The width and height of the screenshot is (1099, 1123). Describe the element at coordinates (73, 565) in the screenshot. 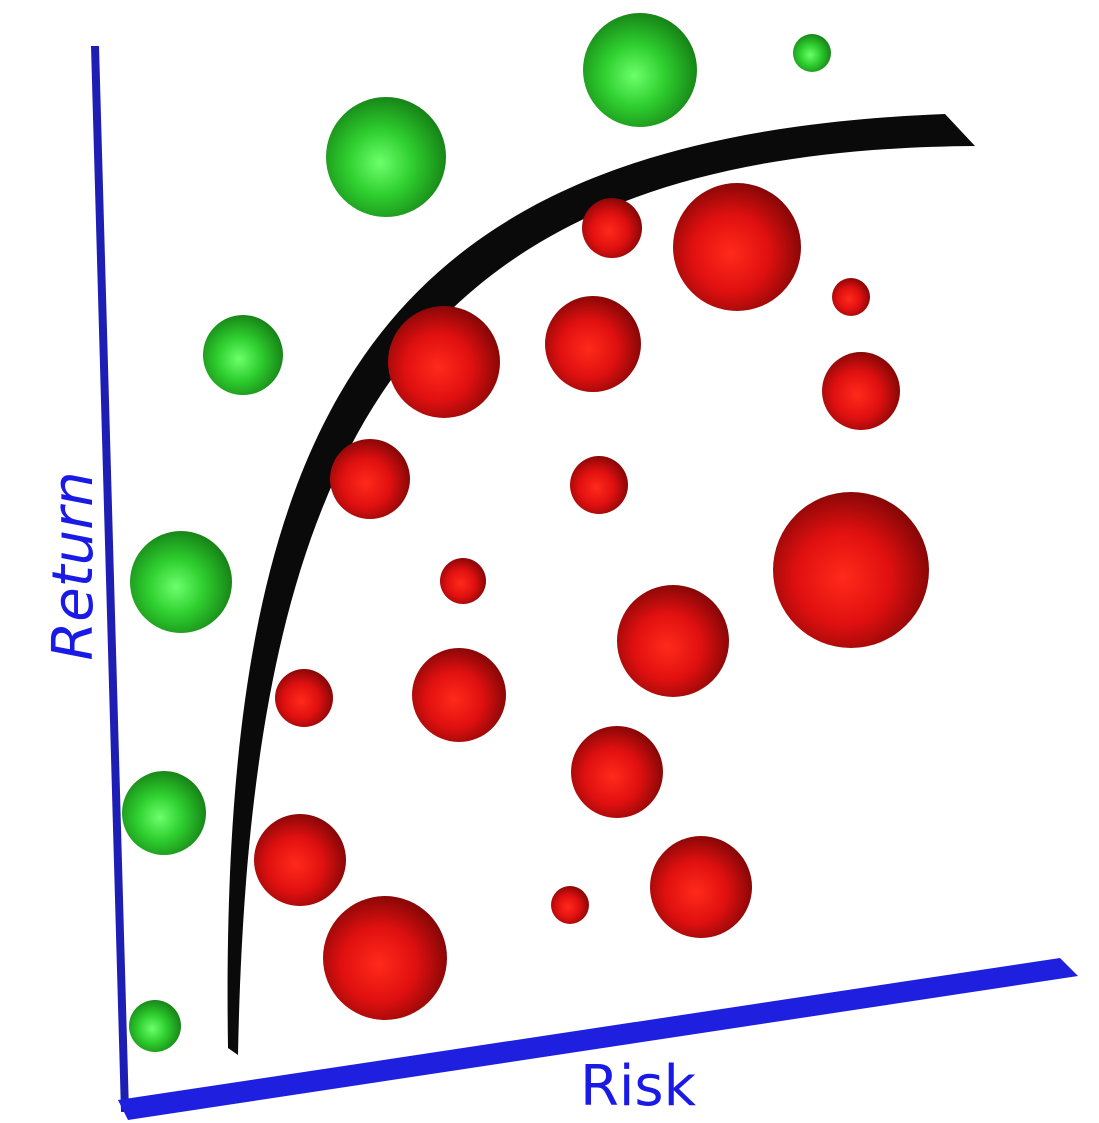

I see `y-axis-label: Return` at that location.